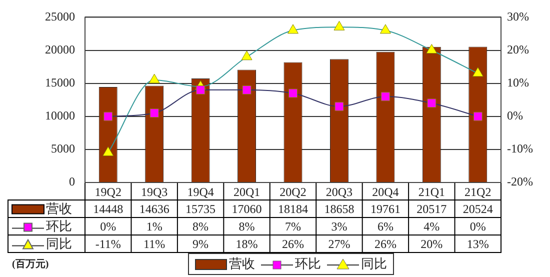 The width and height of the screenshot is (550, 277). I want to click on x-tick-label: 20Q2, so click(293, 191).